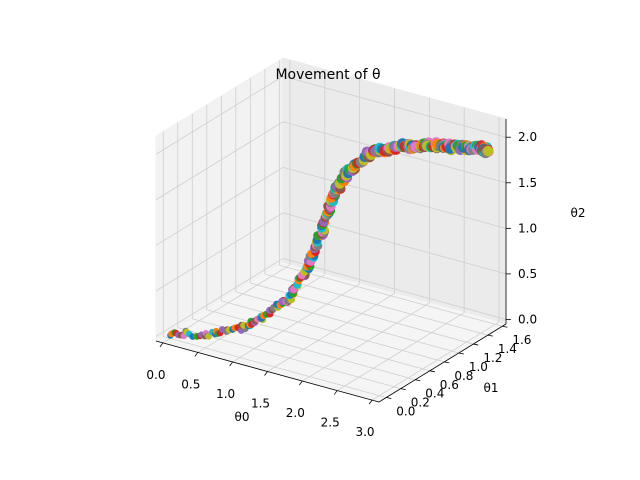 The image size is (640, 480). I want to click on y-tick-label: 0.8, so click(463, 376).